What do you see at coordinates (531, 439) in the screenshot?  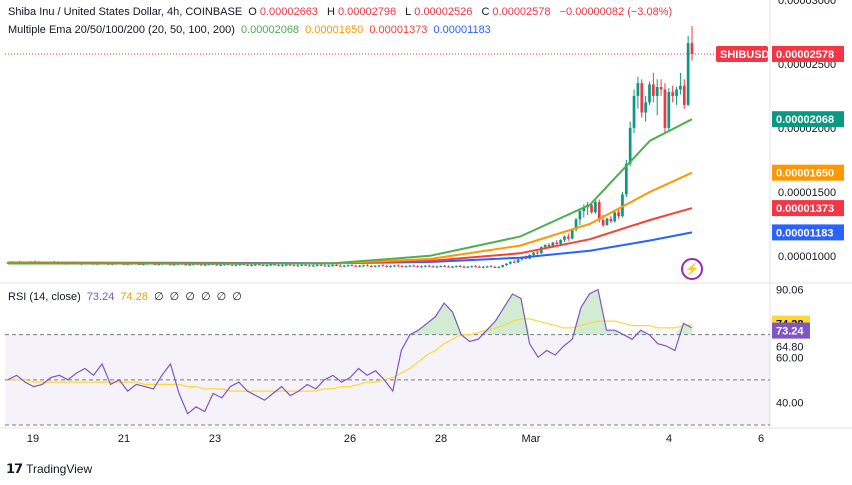 I see `time-tick-label: Mar` at bounding box center [531, 439].